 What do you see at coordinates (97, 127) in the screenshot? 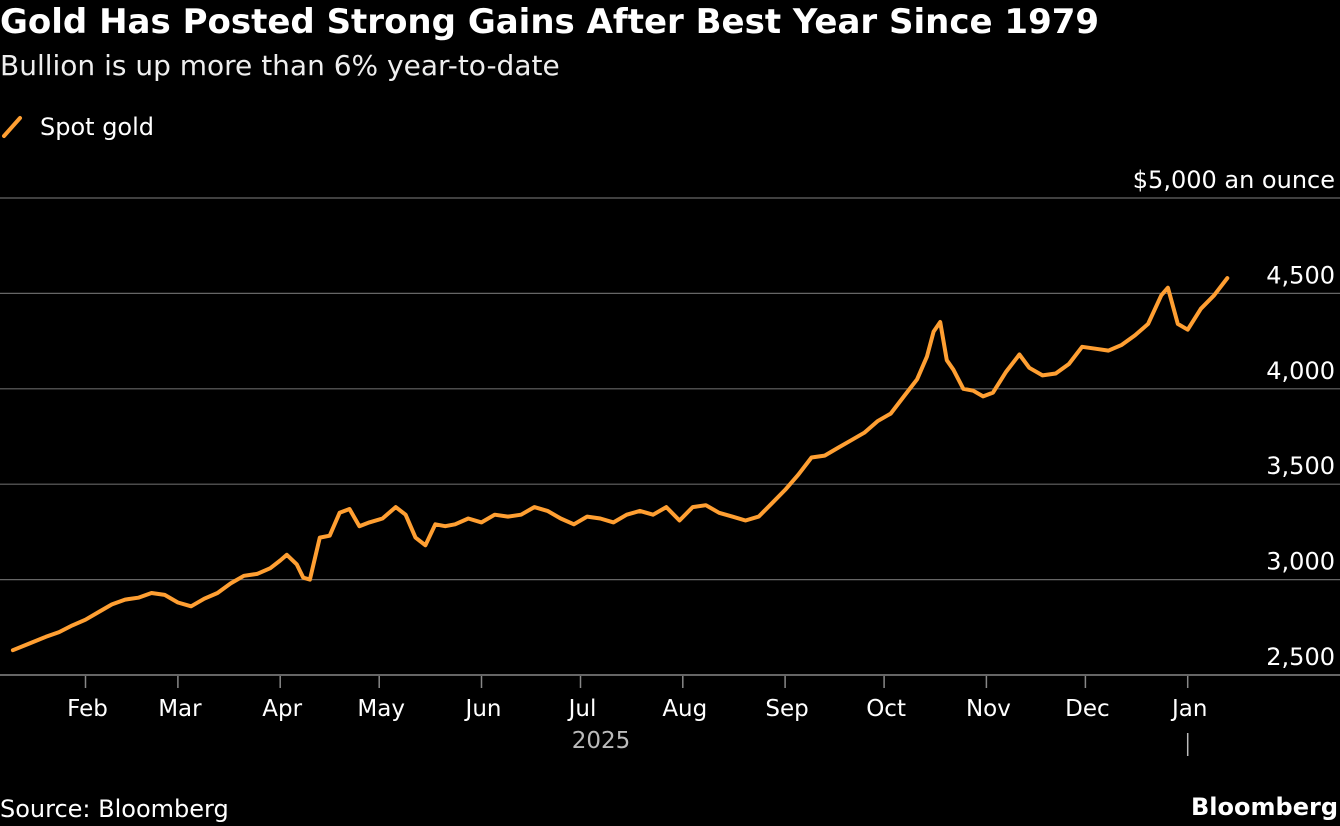
I see `legend-label: Spot gold` at bounding box center [97, 127].